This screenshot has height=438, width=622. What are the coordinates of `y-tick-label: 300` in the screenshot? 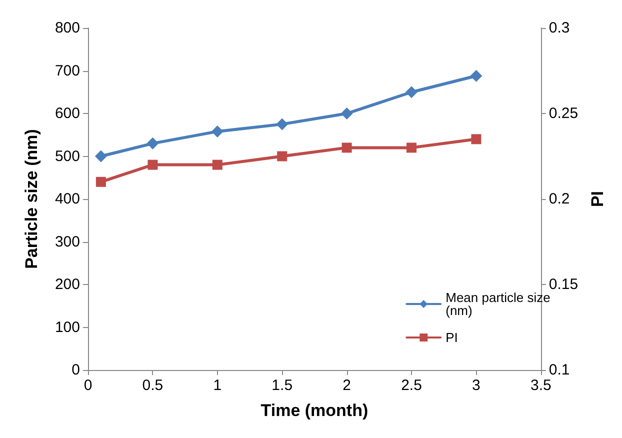 It's located at (67, 241).